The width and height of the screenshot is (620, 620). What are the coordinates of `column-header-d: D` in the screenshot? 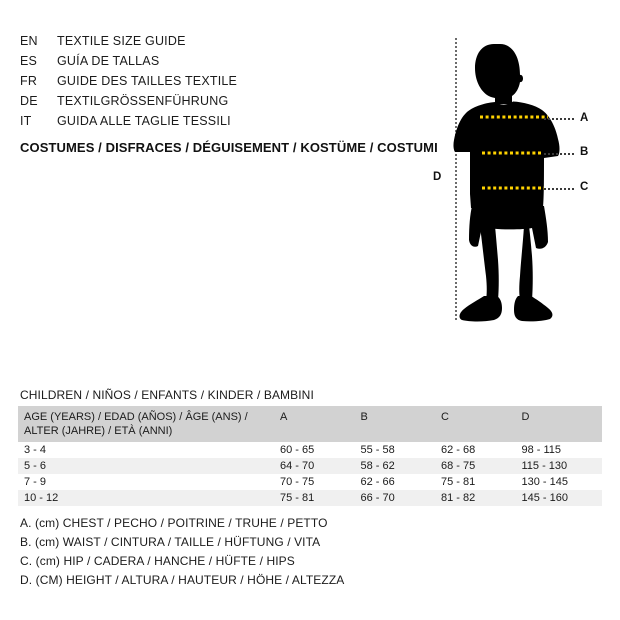 It's located at (525, 417).